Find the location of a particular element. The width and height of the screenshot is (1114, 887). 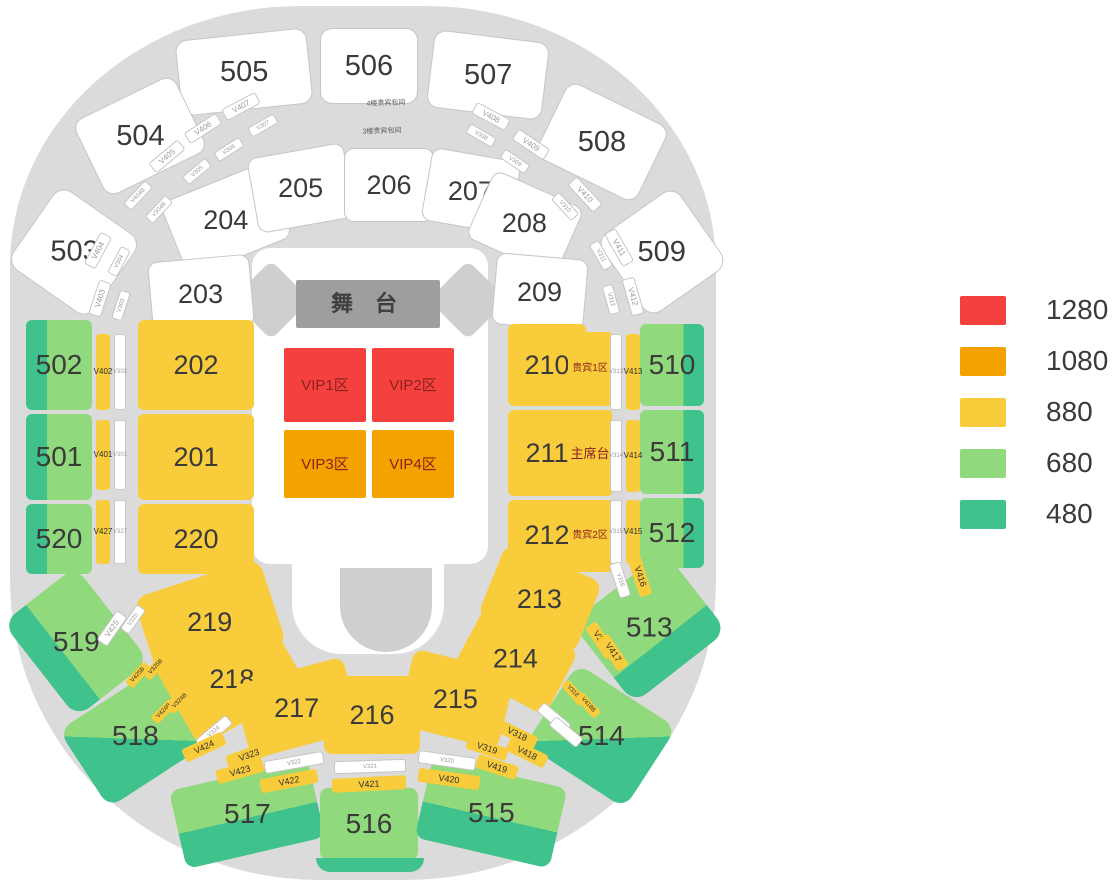

section-206: 206 is located at coordinates (389, 185).